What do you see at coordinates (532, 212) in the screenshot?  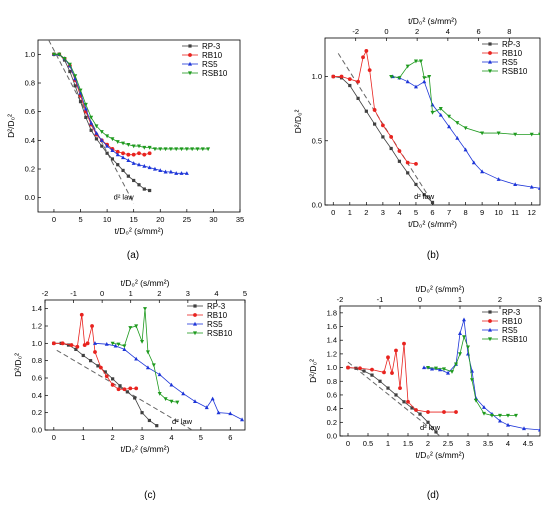 I see `x-tick-label: 12` at bounding box center [532, 212].